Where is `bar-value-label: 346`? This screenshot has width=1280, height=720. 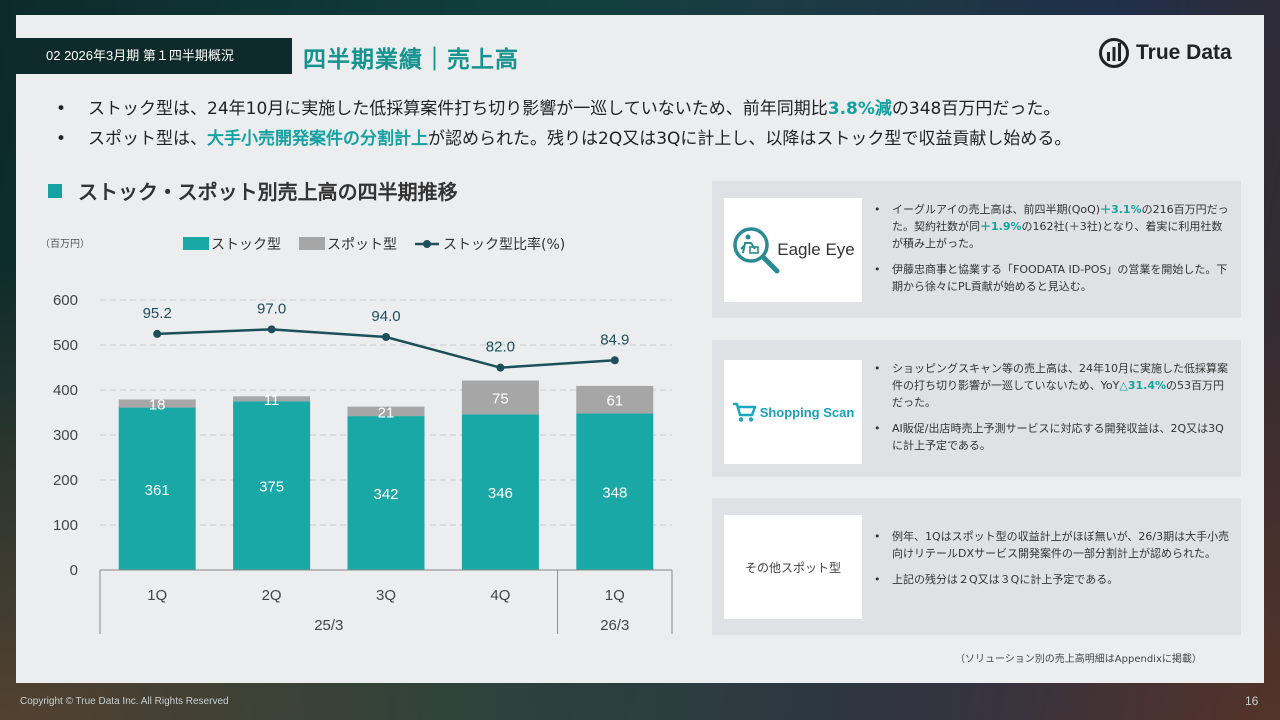
bar-value-label: 346 is located at coordinates (500, 493).